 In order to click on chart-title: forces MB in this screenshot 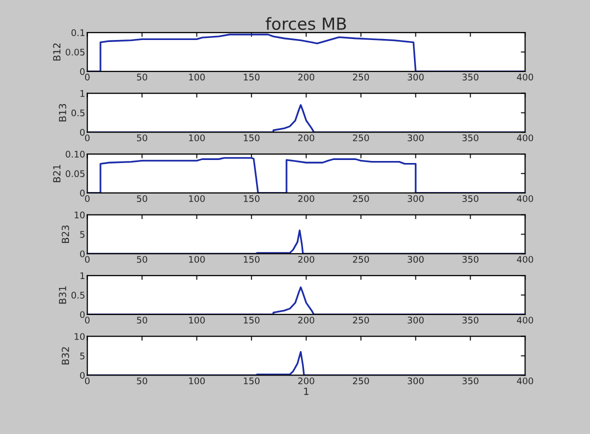, I will do `click(306, 23)`.